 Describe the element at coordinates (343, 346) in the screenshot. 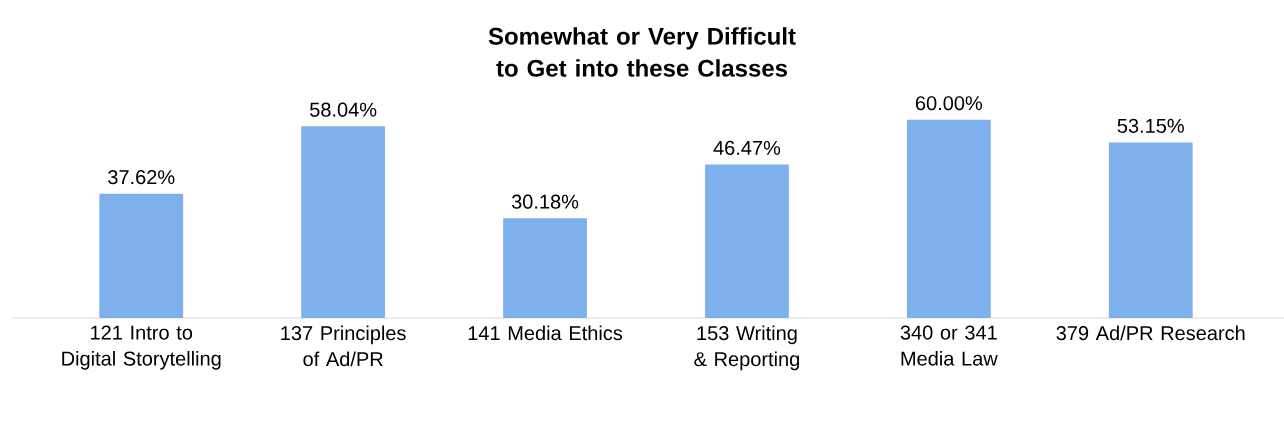

I see `x-tick-label: 137 Principles of Ad/PR` at that location.